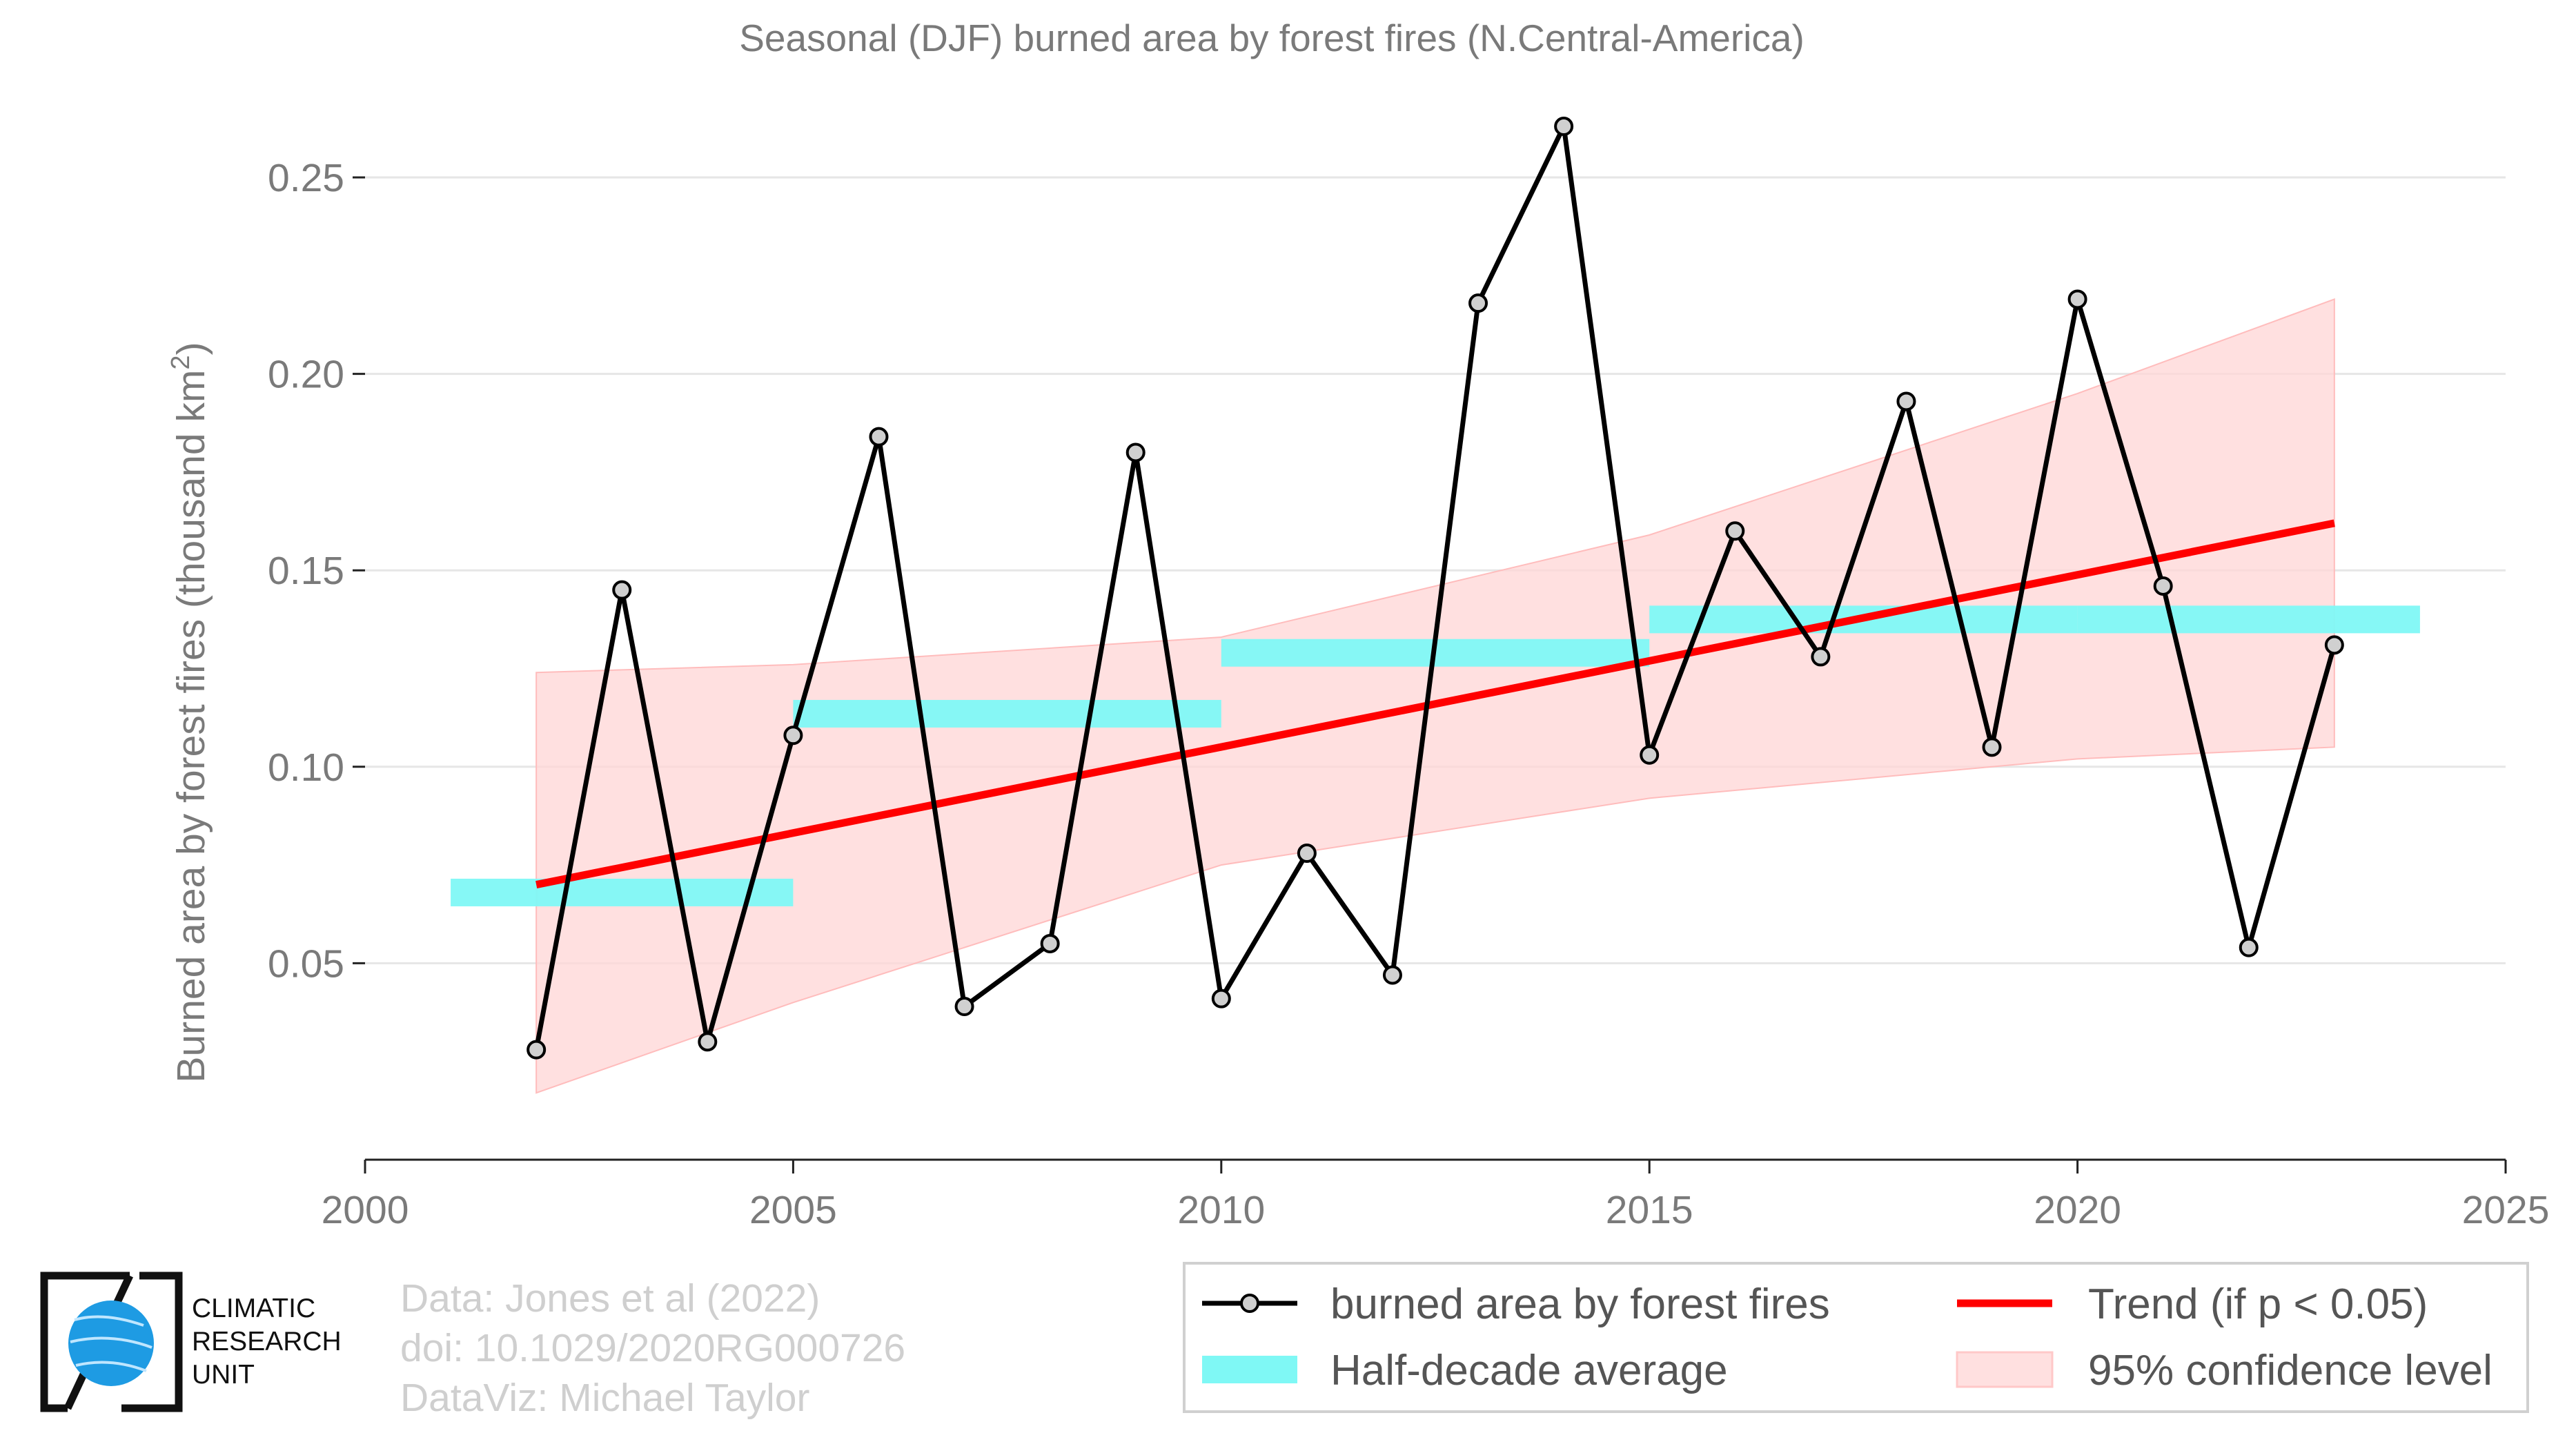 This screenshot has width=2576, height=1451. What do you see at coordinates (2258, 1304) in the screenshot?
I see `legend-label-trend: Trend (if p < 0.05)` at bounding box center [2258, 1304].